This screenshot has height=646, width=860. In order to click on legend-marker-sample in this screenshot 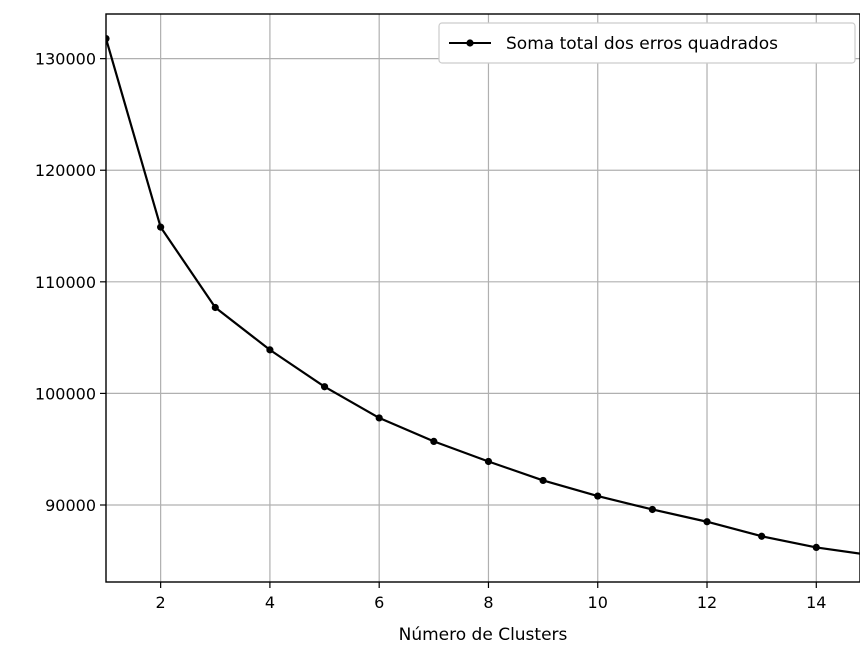, I will do `click(470, 43)`.